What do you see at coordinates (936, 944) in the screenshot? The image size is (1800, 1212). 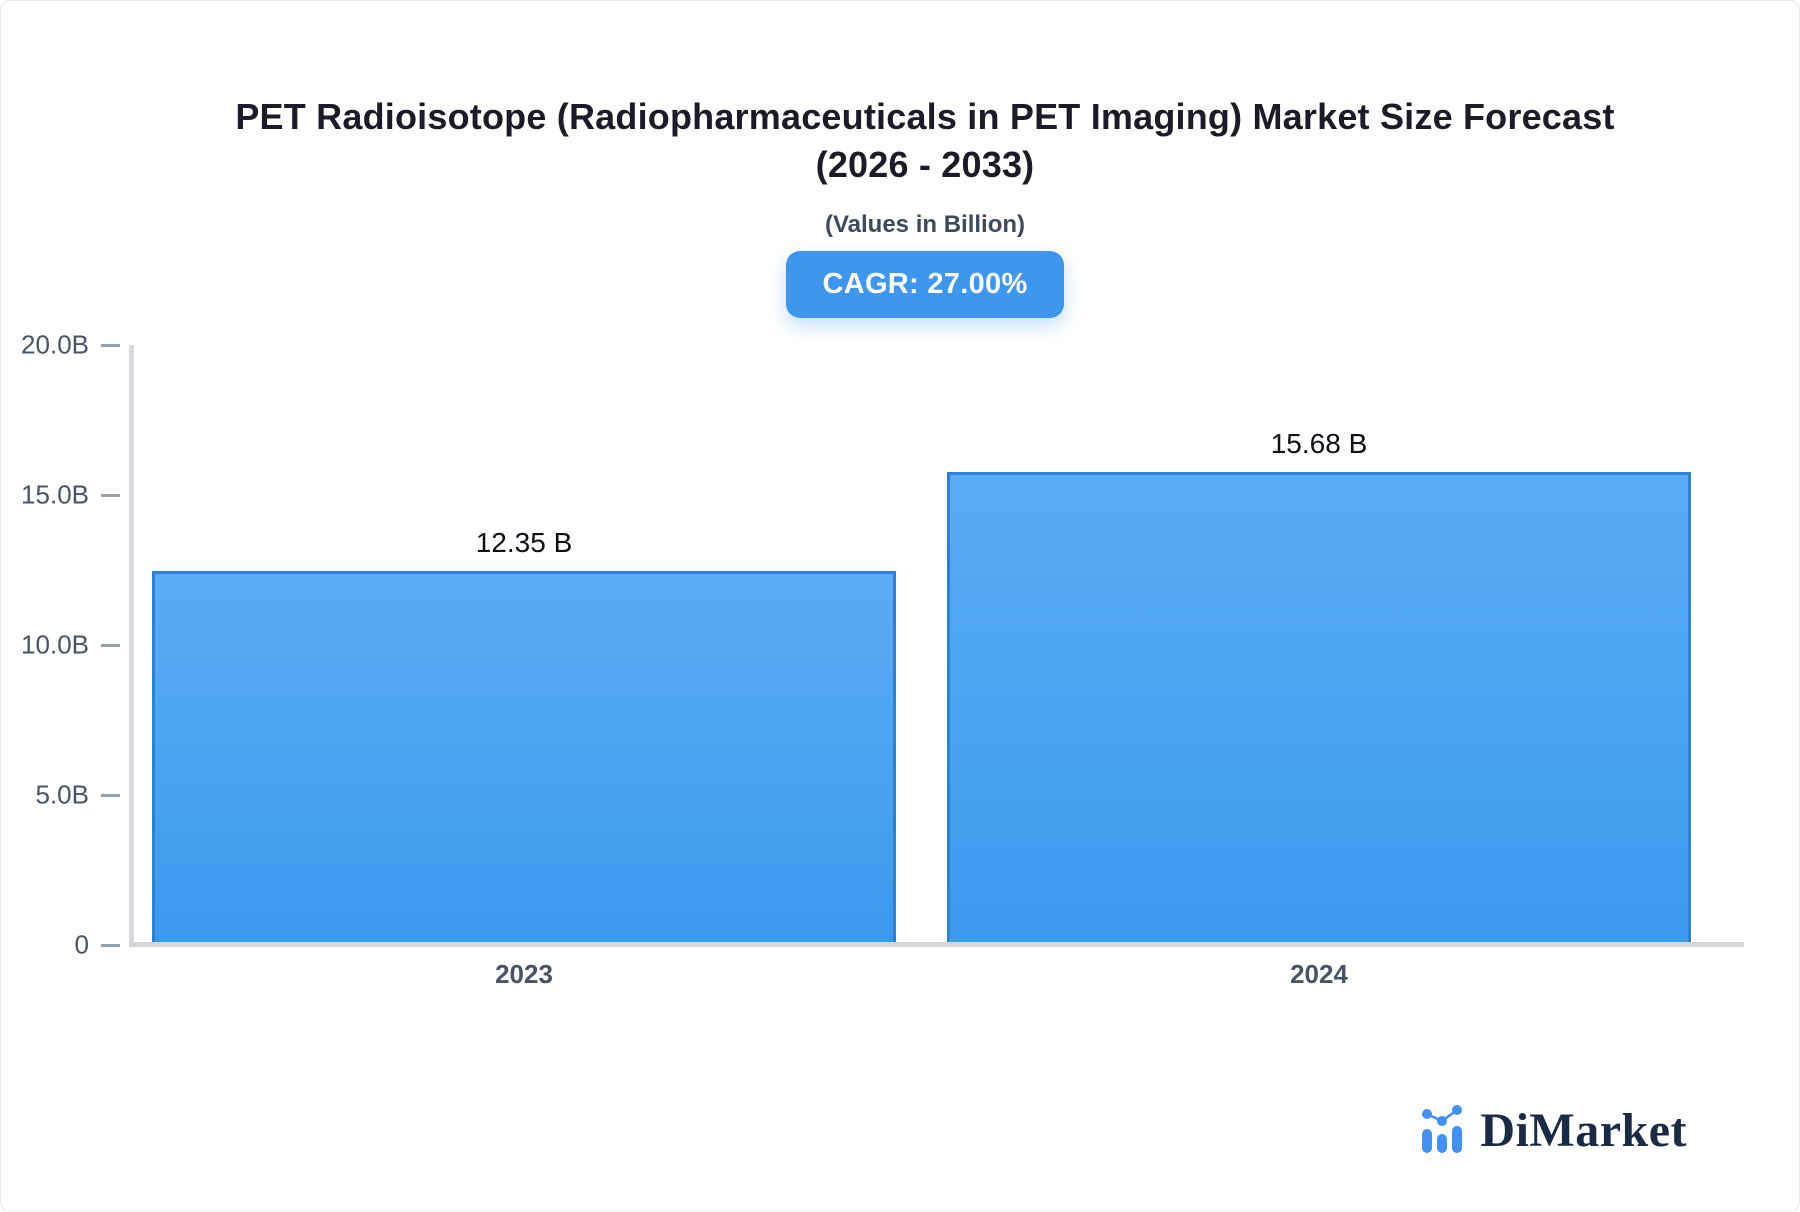 I see `x-axis-baseline` at bounding box center [936, 944].